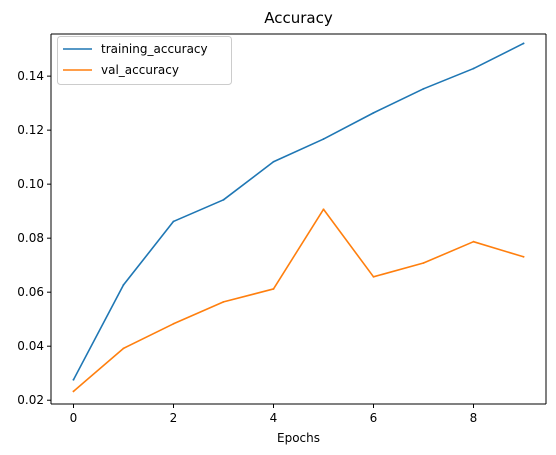 This screenshot has height=455, width=556. Describe the element at coordinates (474, 418) in the screenshot. I see `x-tick-label: 8` at that location.